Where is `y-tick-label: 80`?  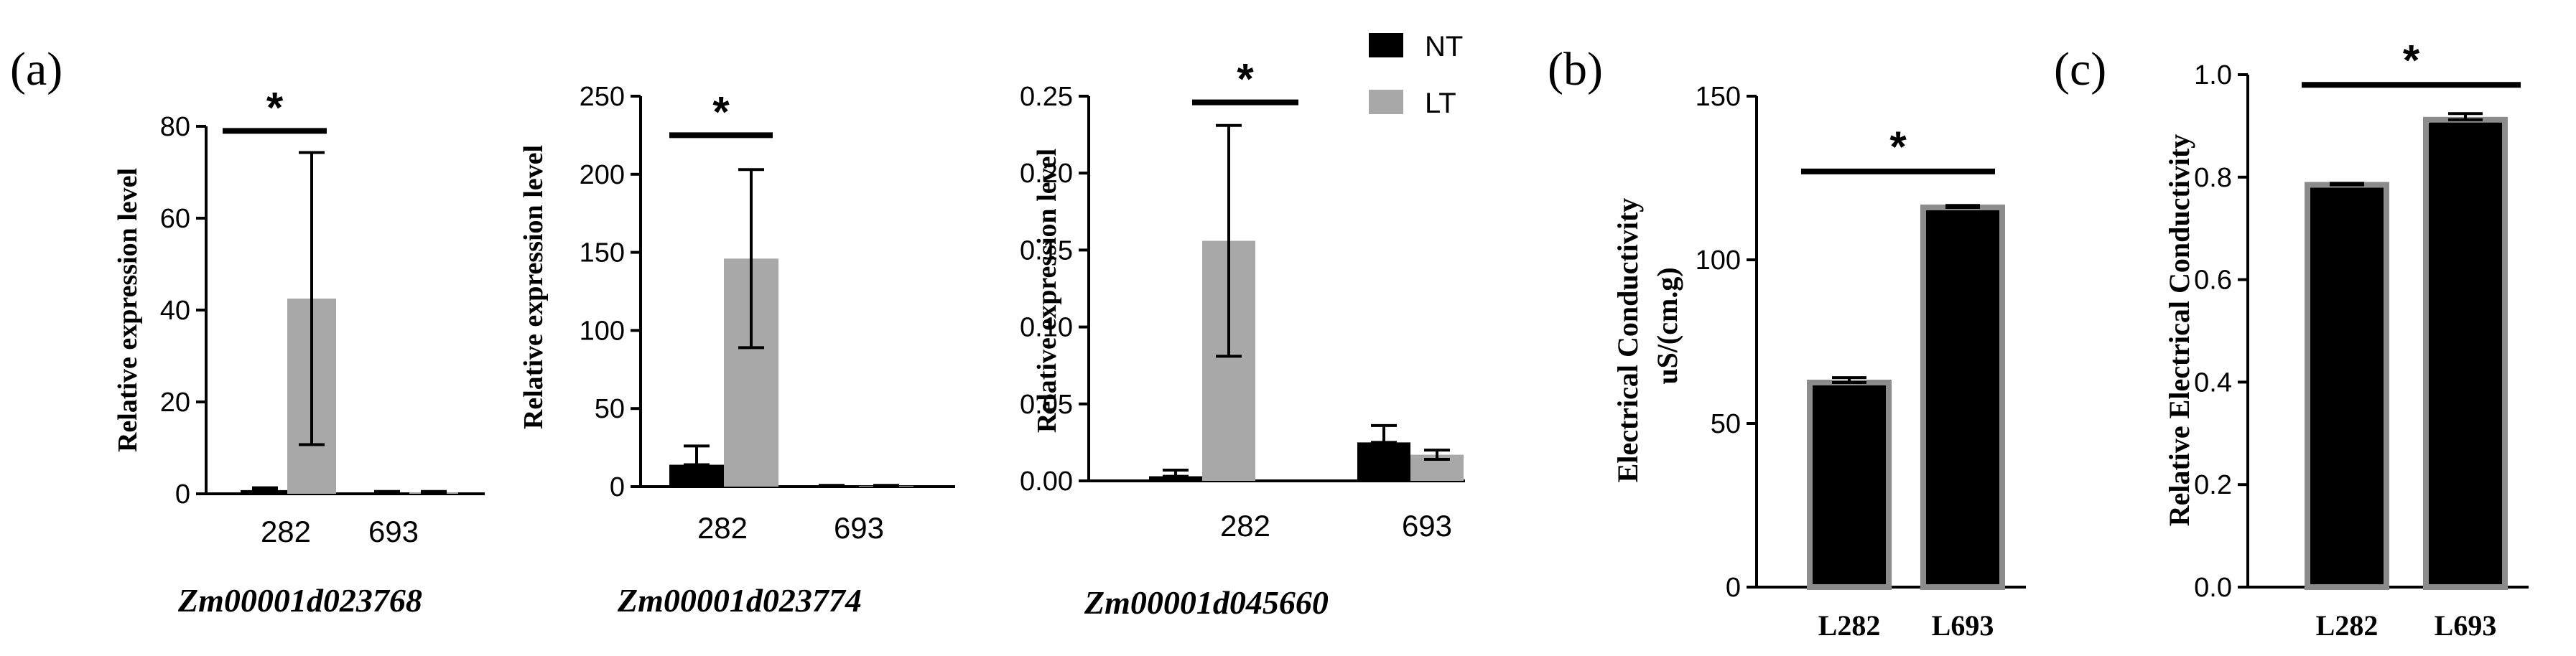 y-tick-label: 80 is located at coordinates (175, 127).